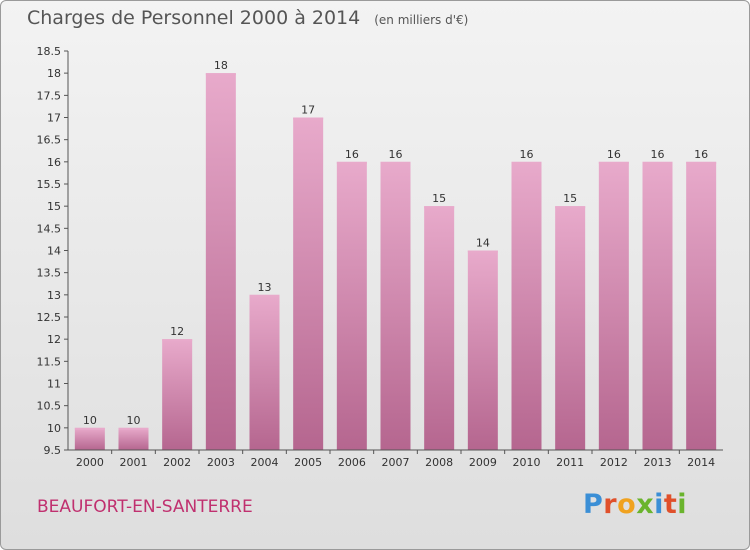 This screenshot has width=750, height=550. What do you see at coordinates (570, 462) in the screenshot?
I see `x-tick-label: 2011` at bounding box center [570, 462].